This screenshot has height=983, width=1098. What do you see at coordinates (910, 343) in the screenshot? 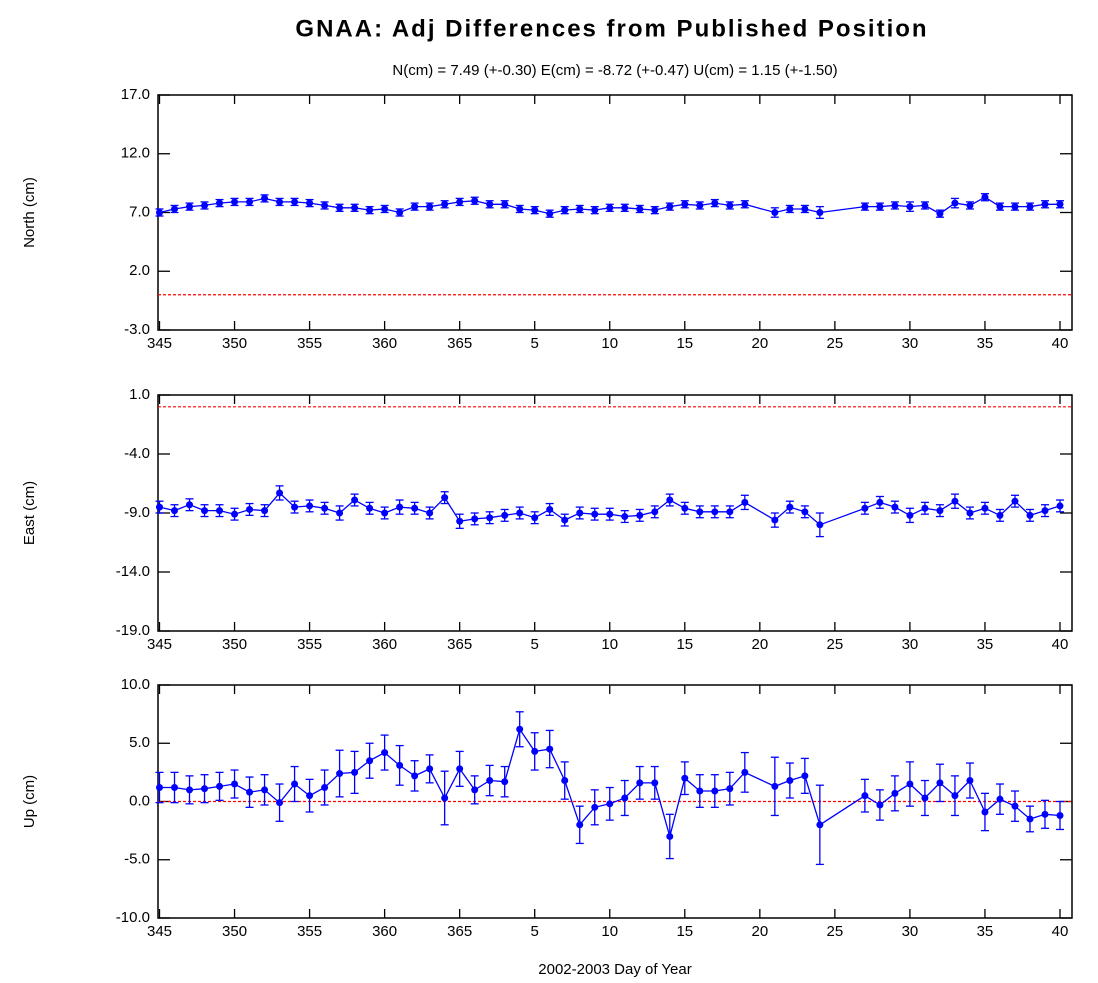
I see `x-tick-label: 30` at bounding box center [910, 343].